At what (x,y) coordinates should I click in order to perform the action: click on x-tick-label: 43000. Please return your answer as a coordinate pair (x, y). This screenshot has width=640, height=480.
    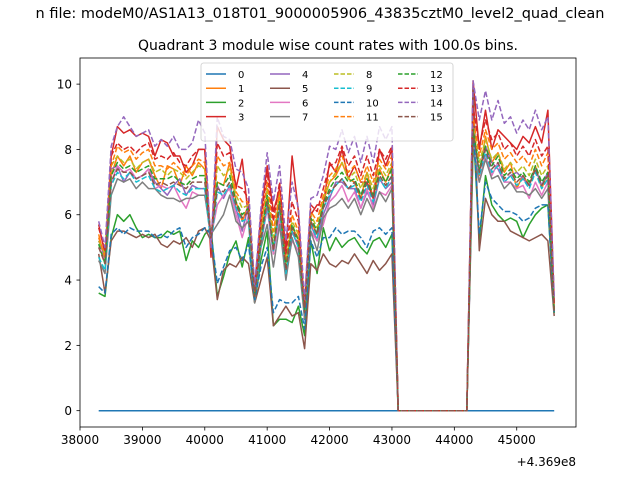
    Looking at the image, I should click on (392, 440).